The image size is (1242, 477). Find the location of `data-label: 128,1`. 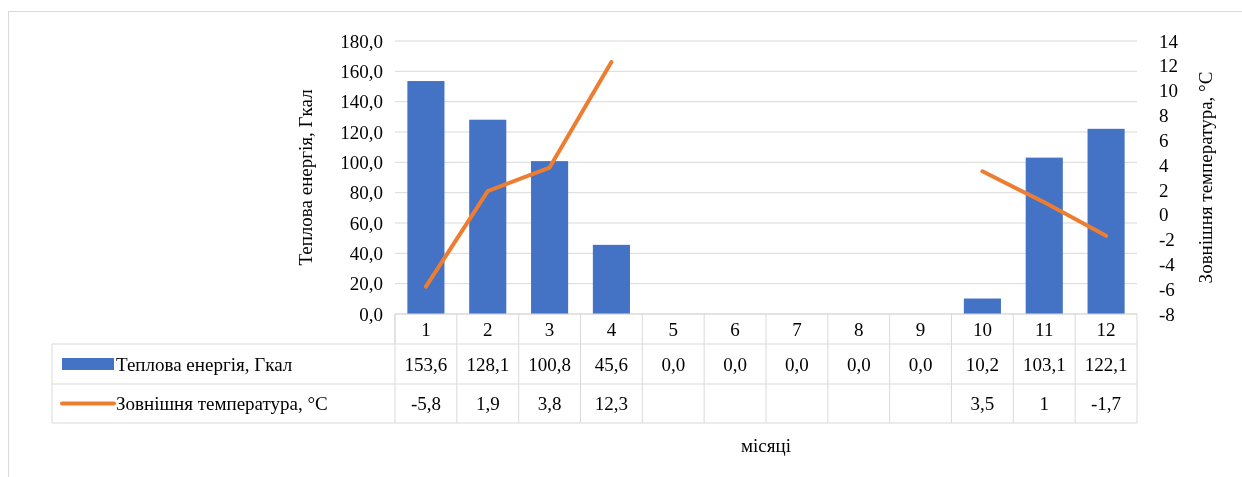

data-label: 128,1 is located at coordinates (488, 364).